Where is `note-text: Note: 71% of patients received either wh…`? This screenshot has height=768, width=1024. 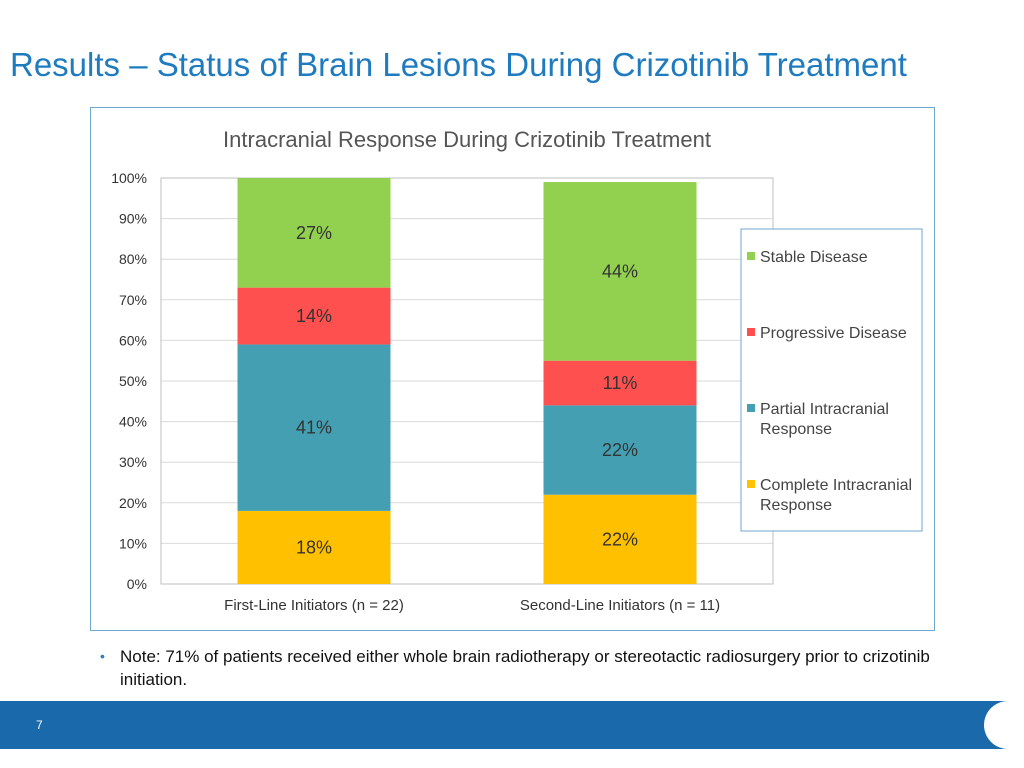
note-text: Note: 71% of patients received either wh… is located at coordinates (525, 668).